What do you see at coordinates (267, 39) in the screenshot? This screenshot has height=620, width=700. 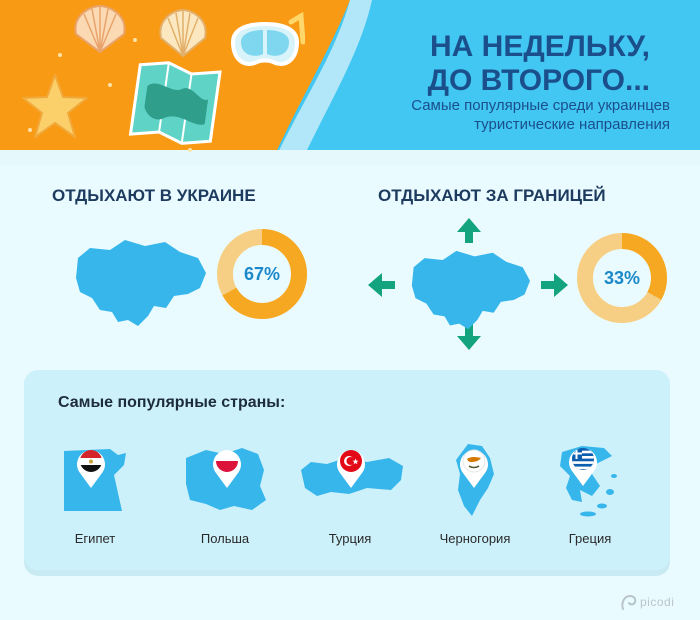 I see `diving-mask-icon` at bounding box center [267, 39].